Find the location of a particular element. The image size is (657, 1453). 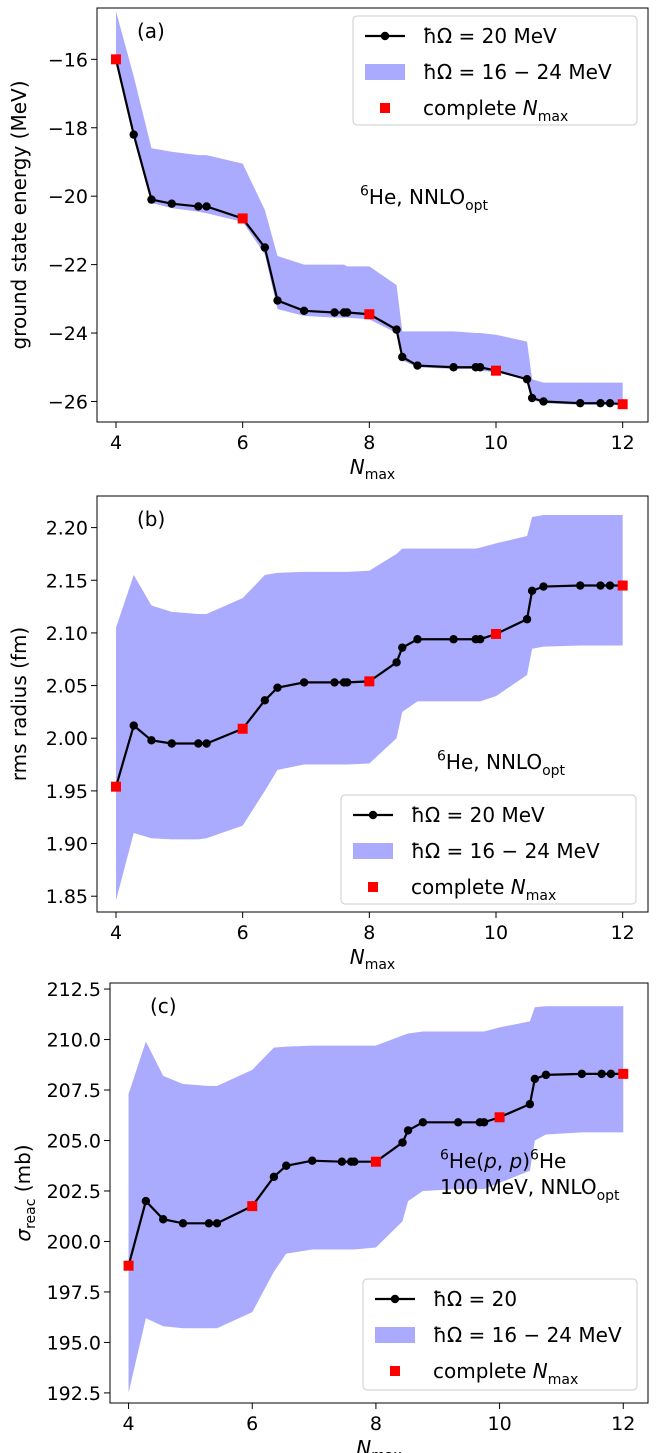

y-tick-label: 1.95 is located at coordinates (67, 792).